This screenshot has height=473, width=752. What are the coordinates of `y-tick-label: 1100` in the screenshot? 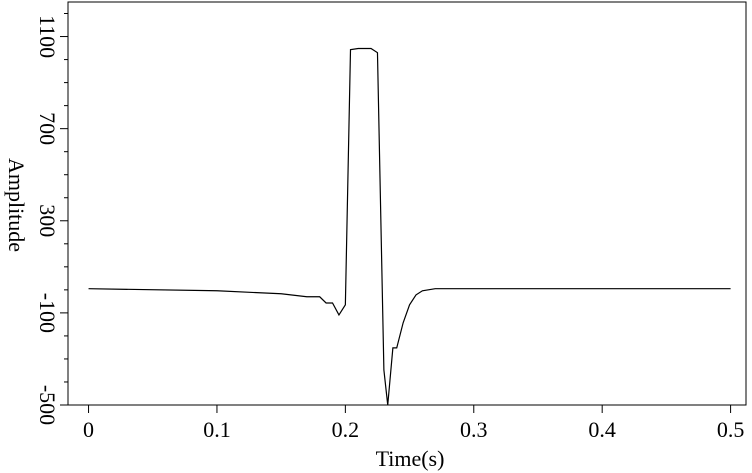 It's located at (47, 36).